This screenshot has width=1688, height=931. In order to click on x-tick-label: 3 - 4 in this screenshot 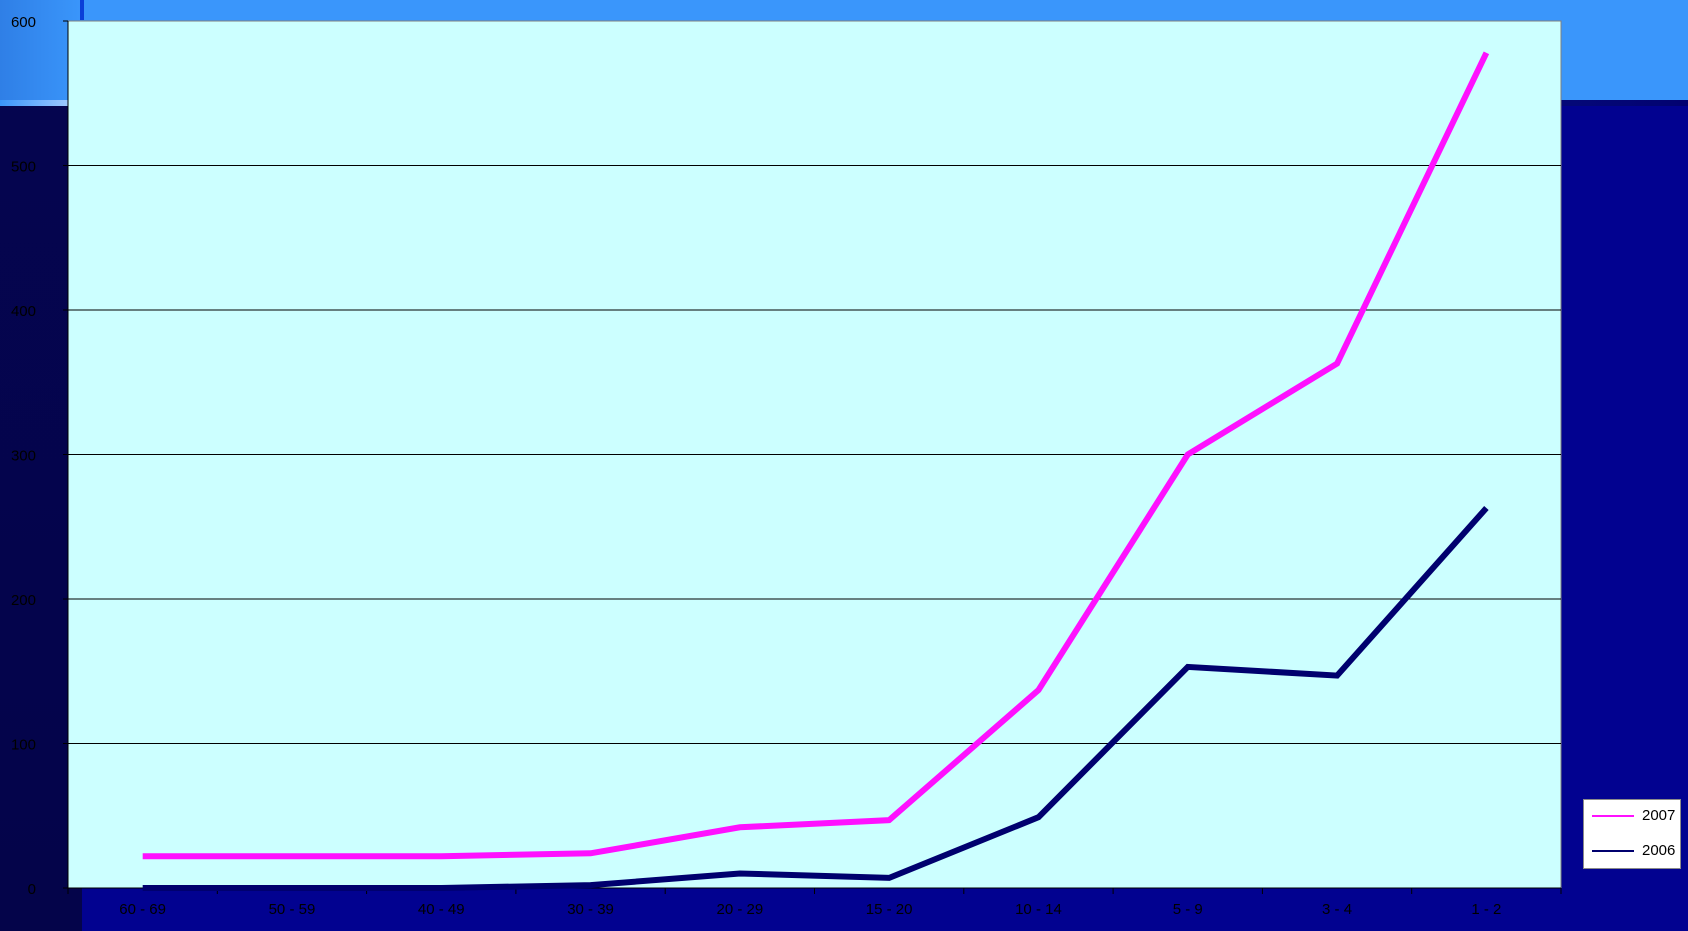, I will do `click(1337, 909)`.